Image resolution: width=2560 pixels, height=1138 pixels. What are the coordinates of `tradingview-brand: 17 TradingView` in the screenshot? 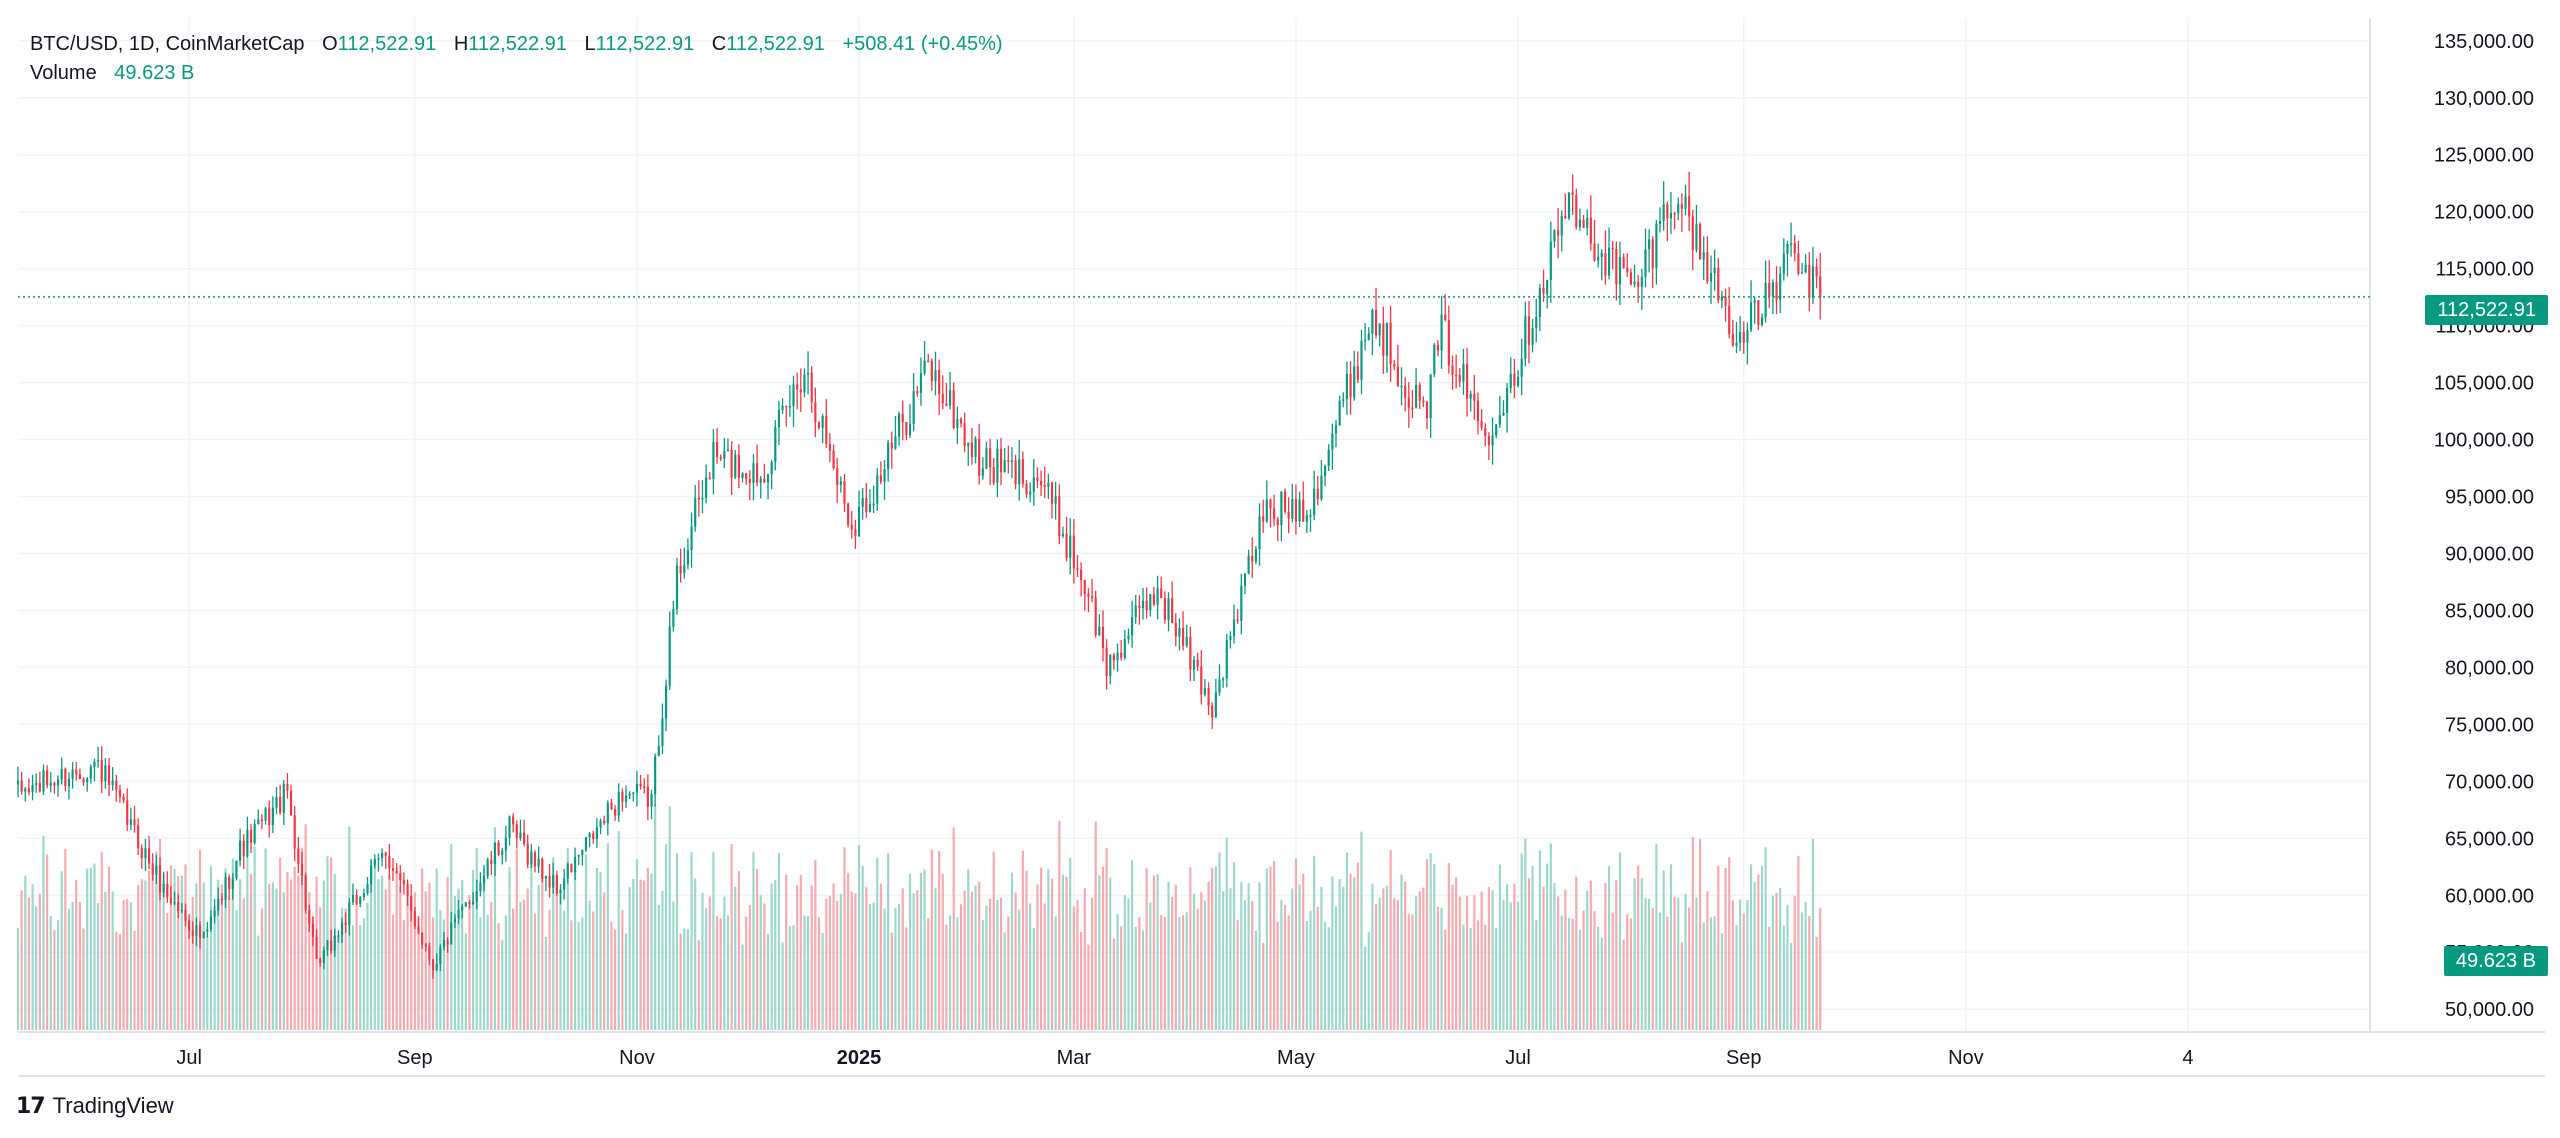 It's located at (95, 1106).